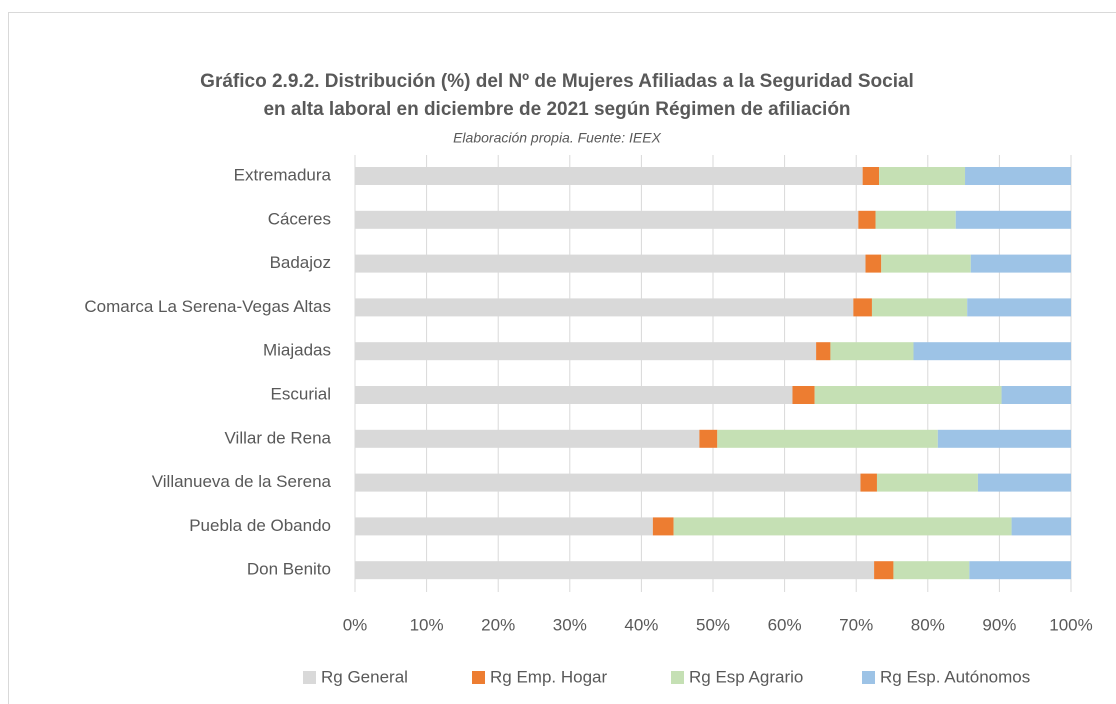  Describe the element at coordinates (641, 624) in the screenshot. I see `x-tick-label: 40%` at that location.